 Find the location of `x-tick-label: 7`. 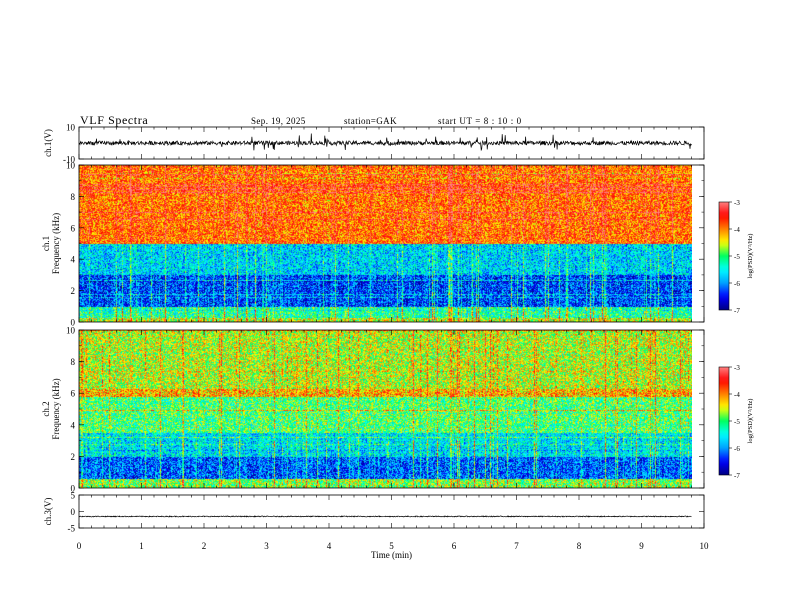

x-tick-label: 7 is located at coordinates (516, 546).